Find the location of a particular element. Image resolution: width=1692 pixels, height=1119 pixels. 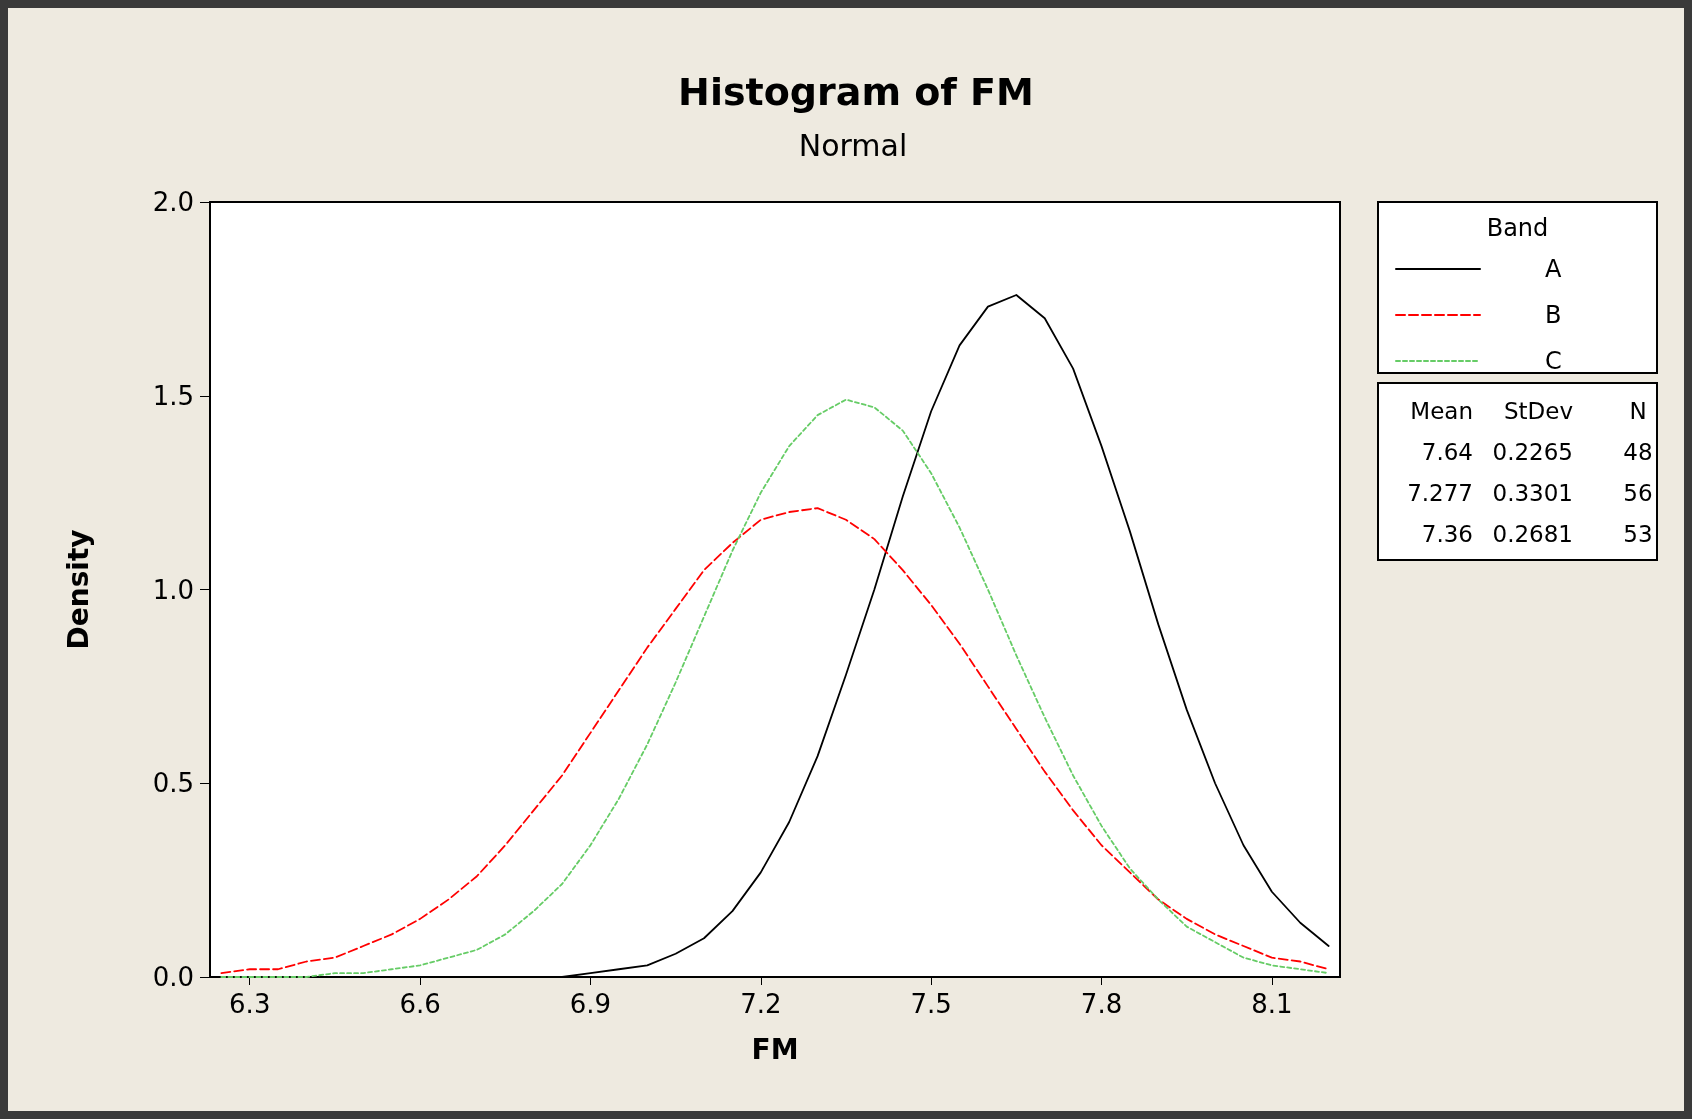

x-tick-label: 6.6 is located at coordinates (420, 1004).